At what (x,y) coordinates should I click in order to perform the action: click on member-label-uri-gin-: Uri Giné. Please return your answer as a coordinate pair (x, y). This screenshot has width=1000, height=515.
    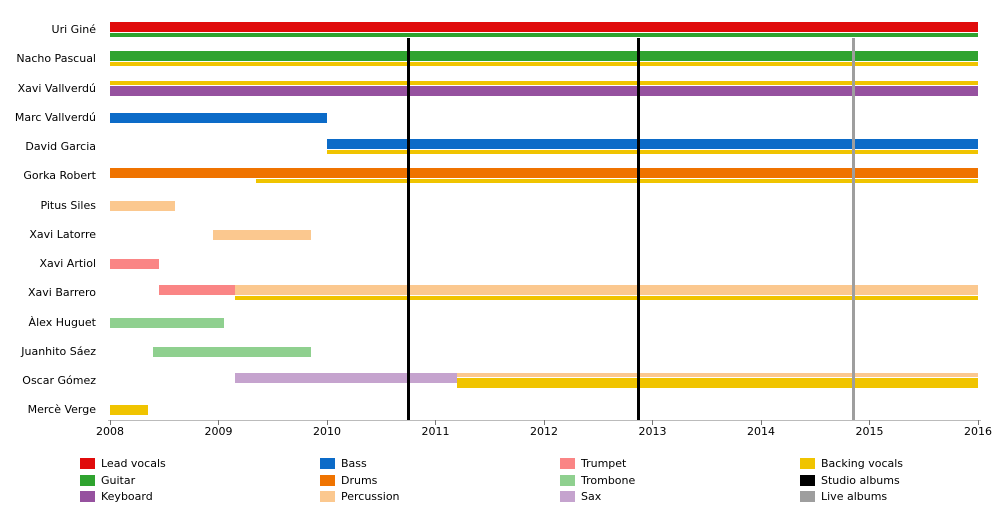
    Looking at the image, I should click on (73, 29).